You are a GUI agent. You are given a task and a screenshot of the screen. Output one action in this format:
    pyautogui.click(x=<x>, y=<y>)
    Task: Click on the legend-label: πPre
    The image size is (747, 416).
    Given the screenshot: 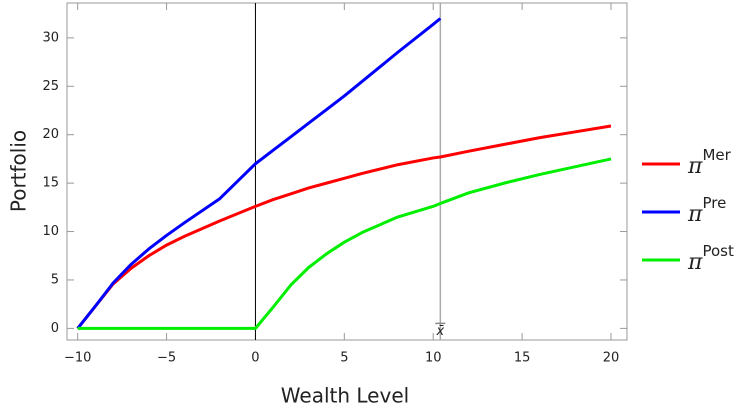 What is the action you would take?
    pyautogui.click(x=706, y=211)
    